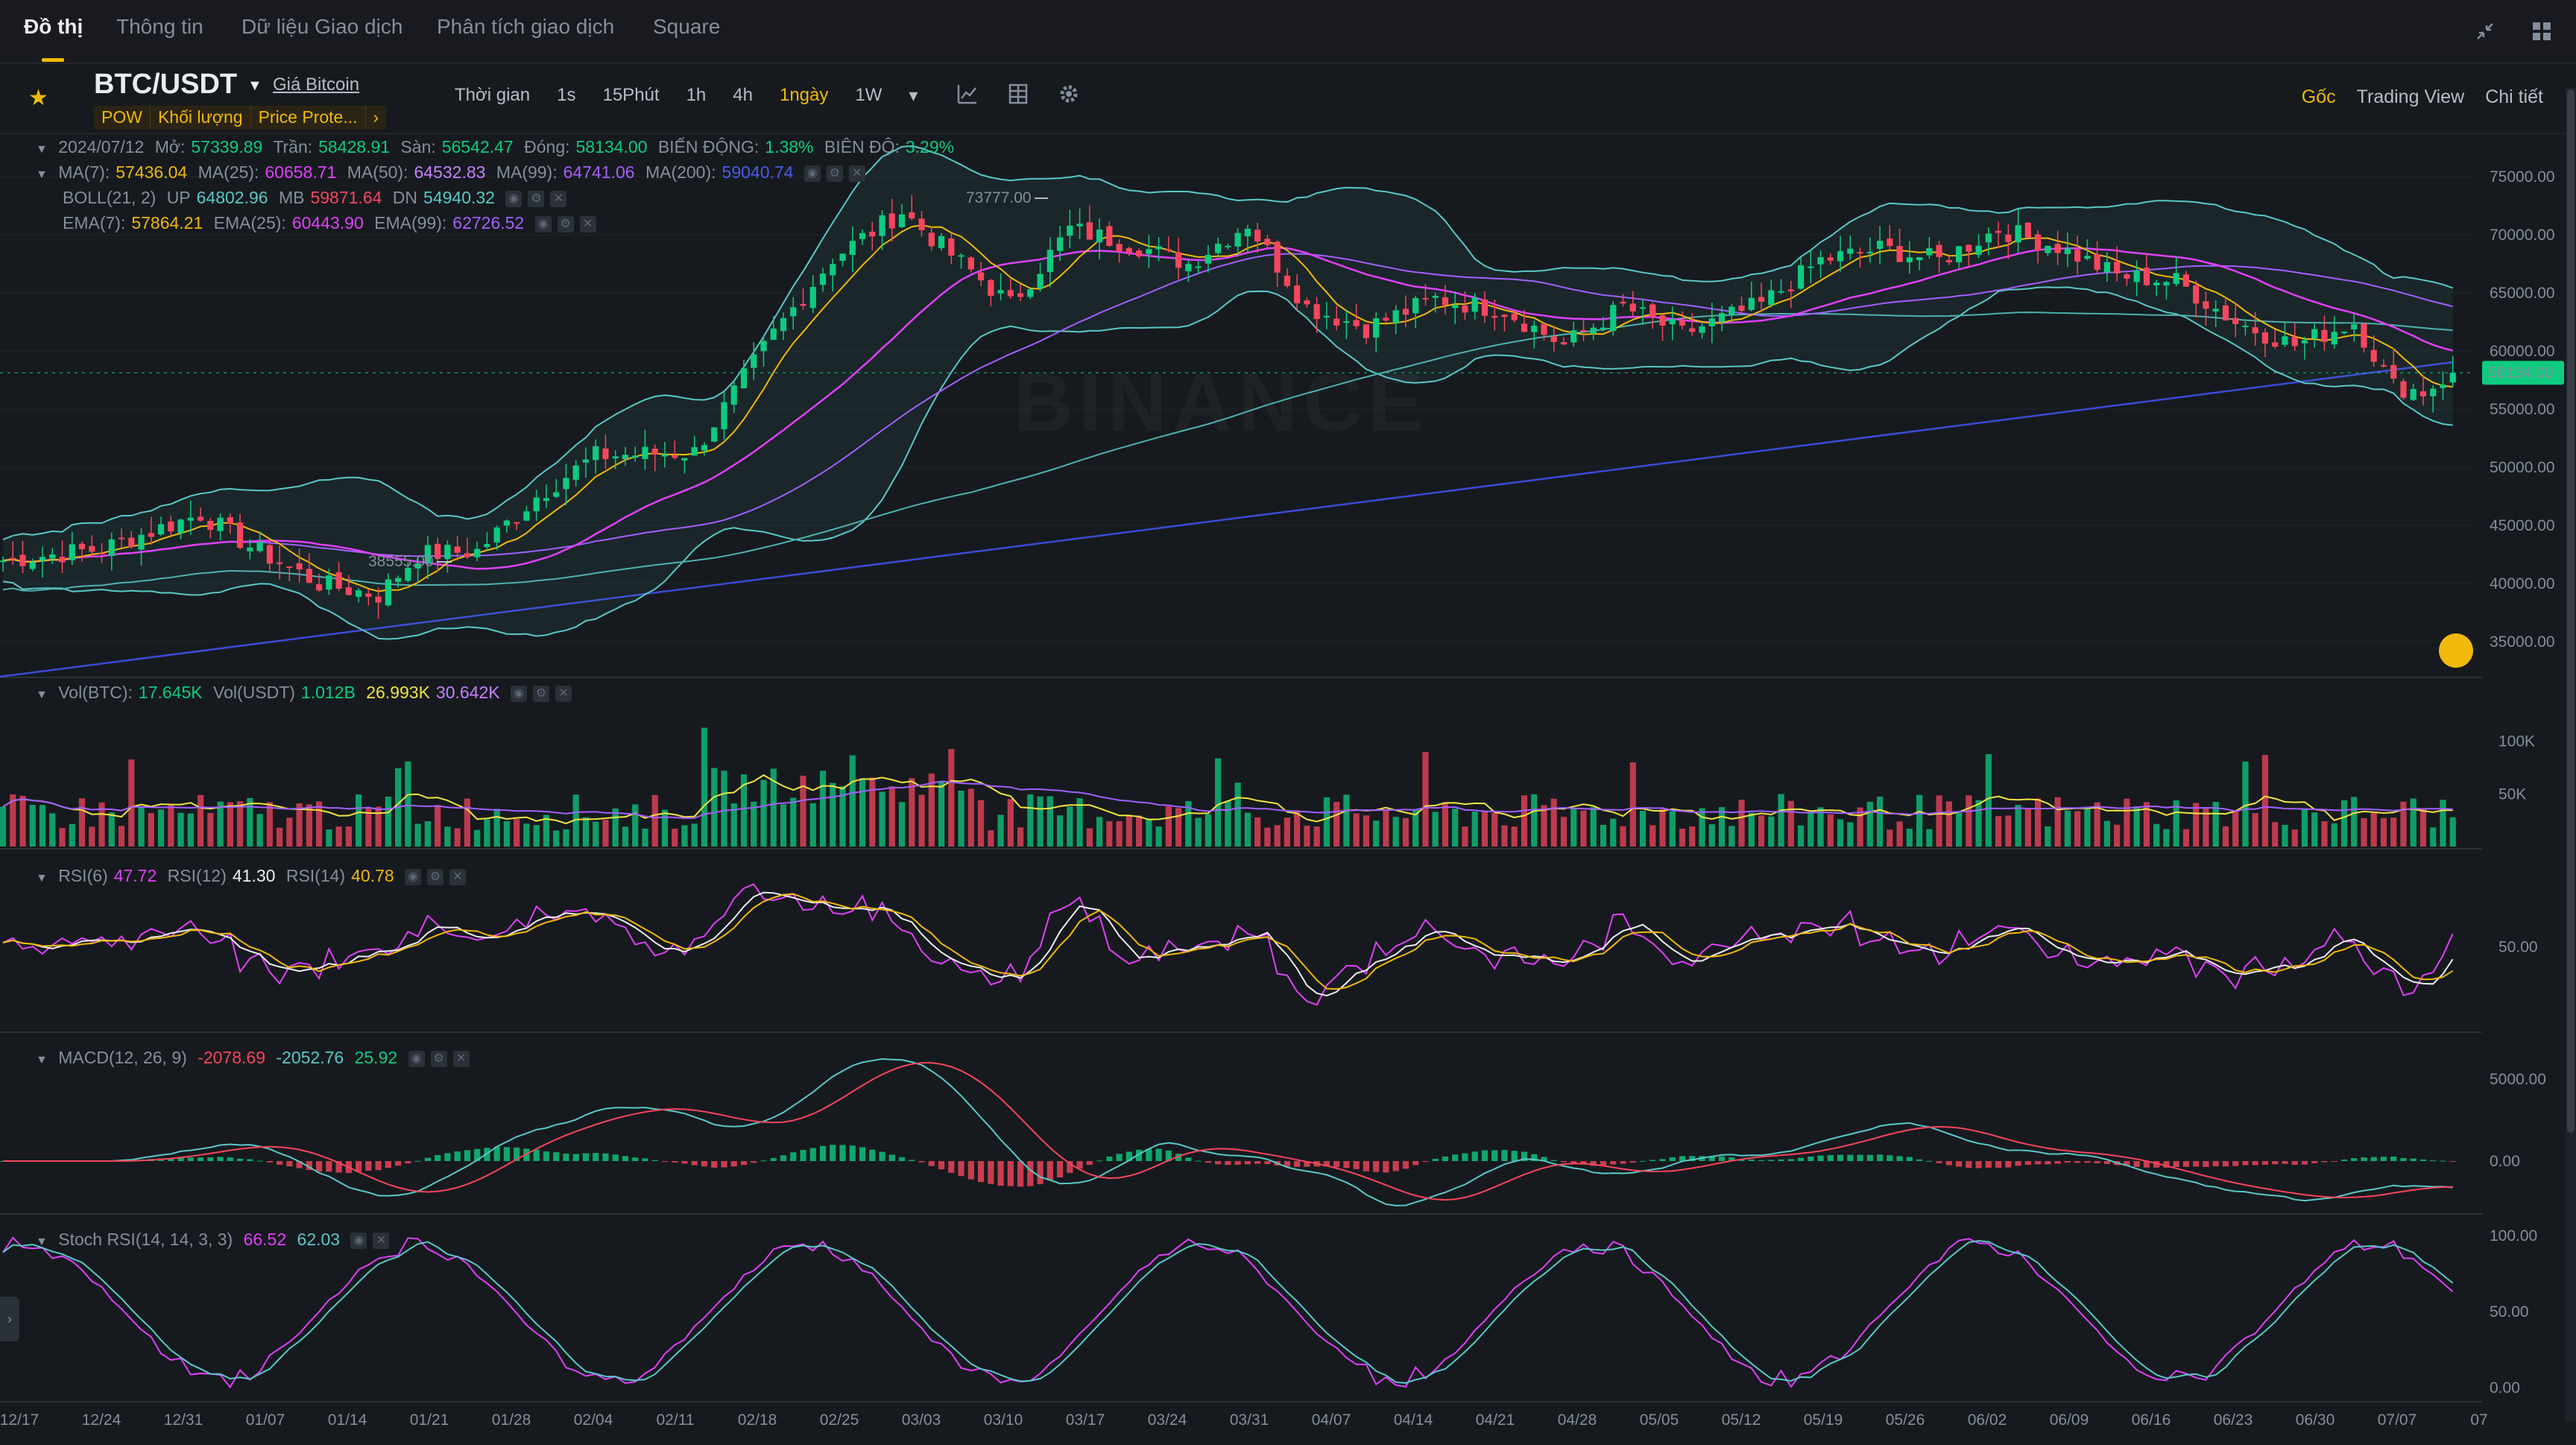  Describe the element at coordinates (84, 172) in the screenshot. I see `ma7-label: MA(7):` at that location.